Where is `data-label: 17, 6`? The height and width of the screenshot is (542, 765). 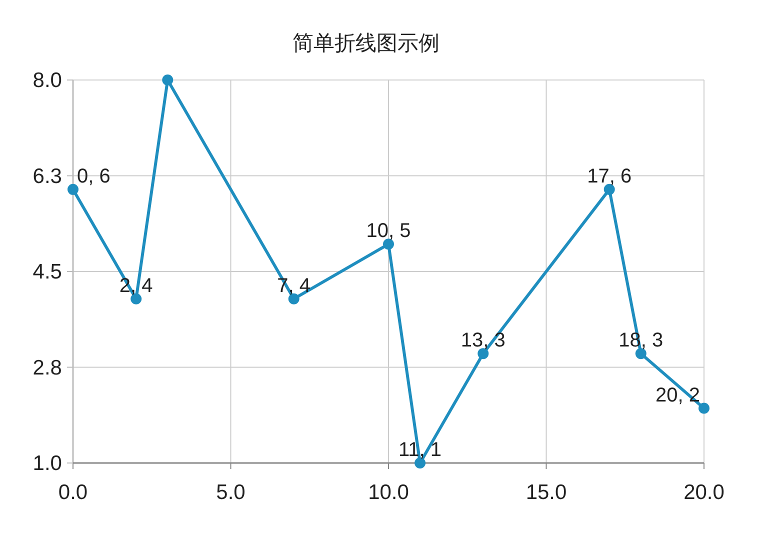
data-label: 17, 6 is located at coordinates (609, 176).